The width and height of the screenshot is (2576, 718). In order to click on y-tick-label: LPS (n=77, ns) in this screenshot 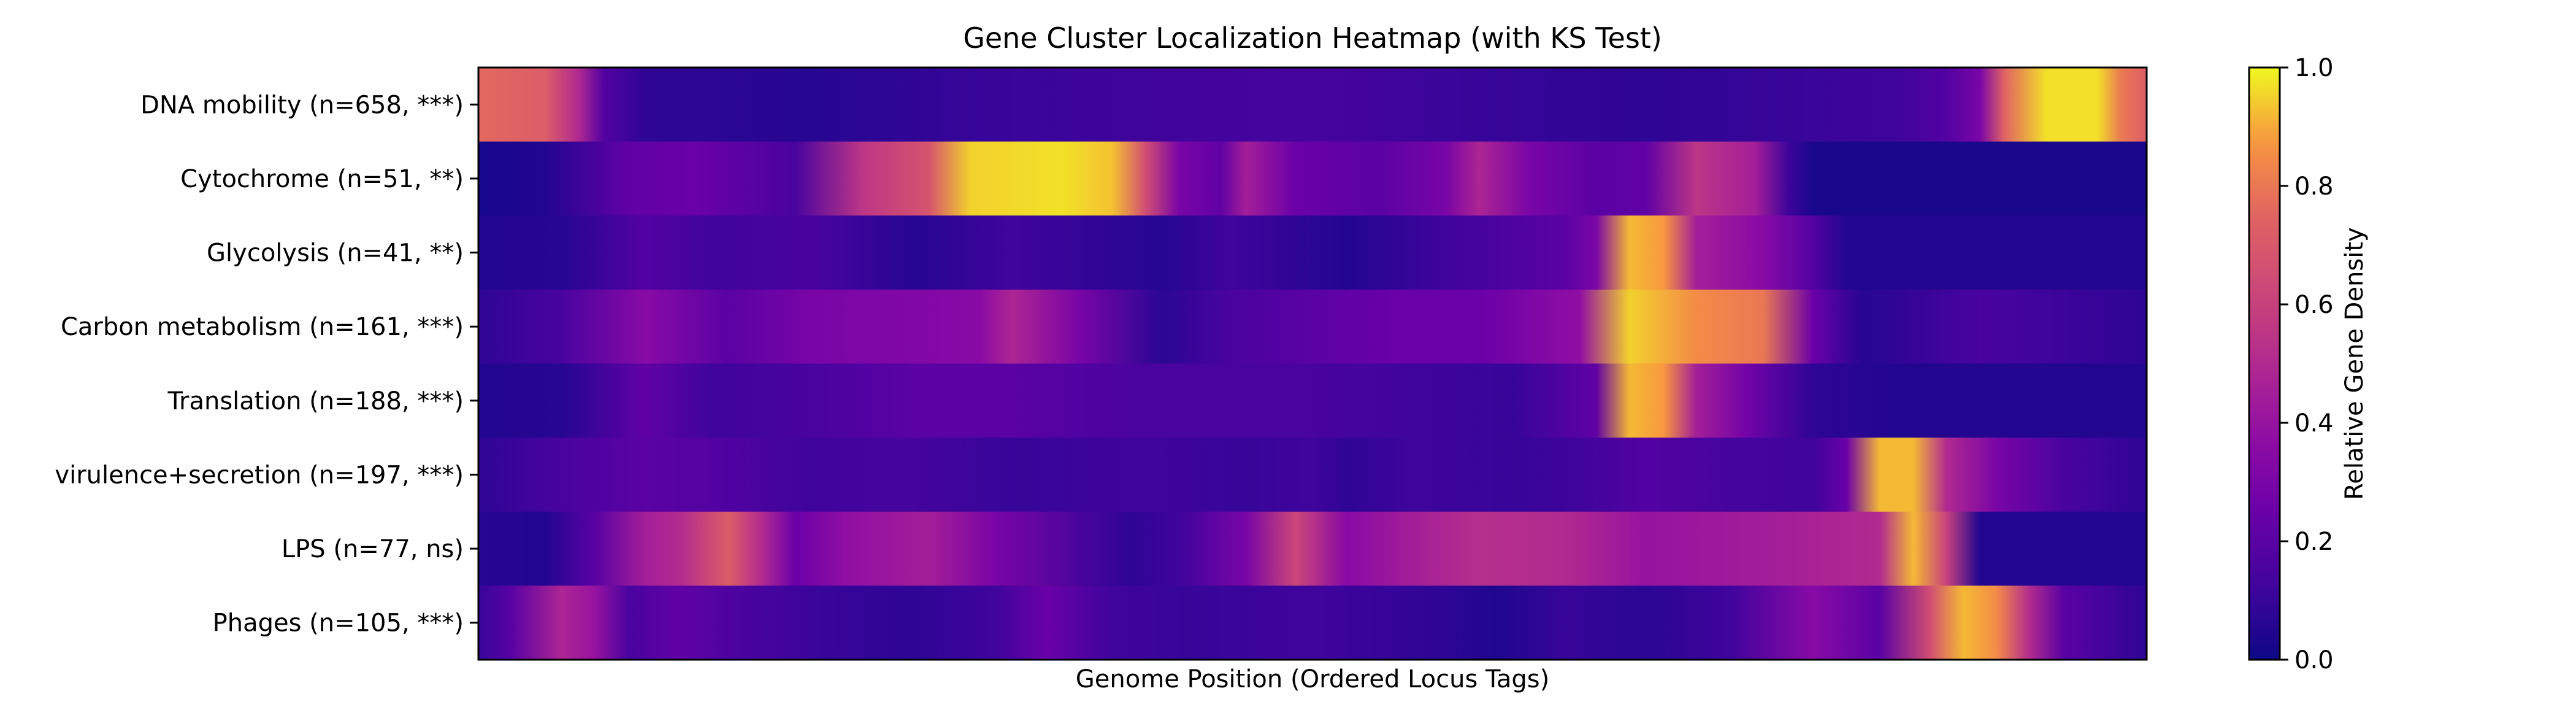, I will do `click(373, 549)`.